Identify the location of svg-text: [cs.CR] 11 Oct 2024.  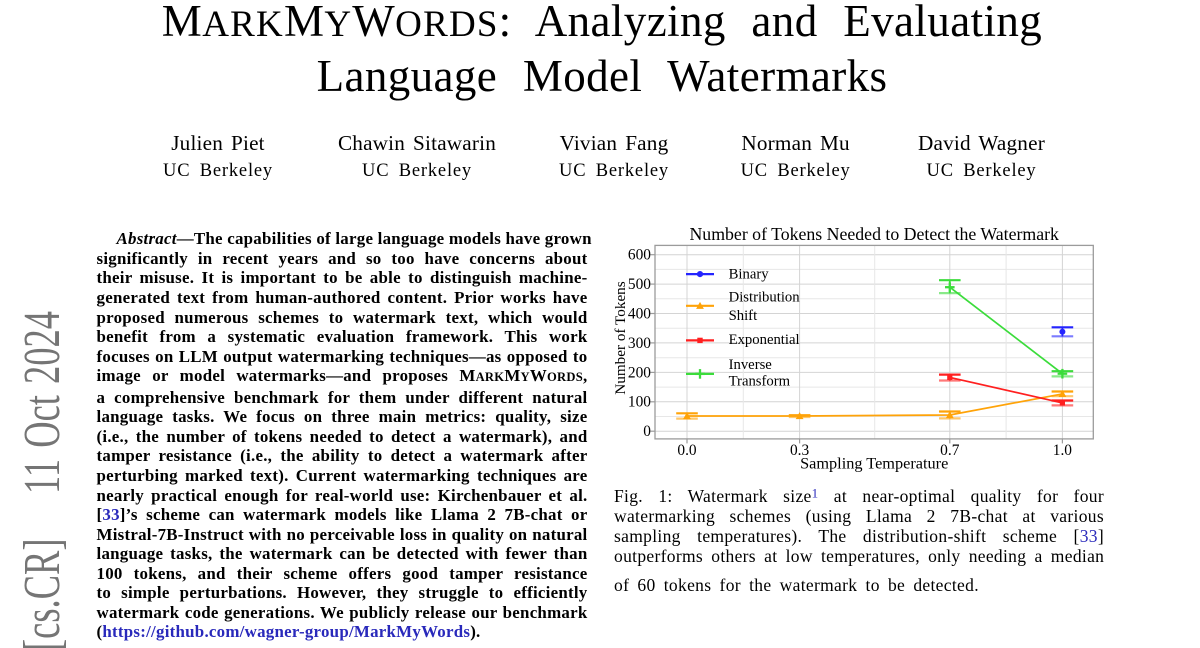
(42, 479).